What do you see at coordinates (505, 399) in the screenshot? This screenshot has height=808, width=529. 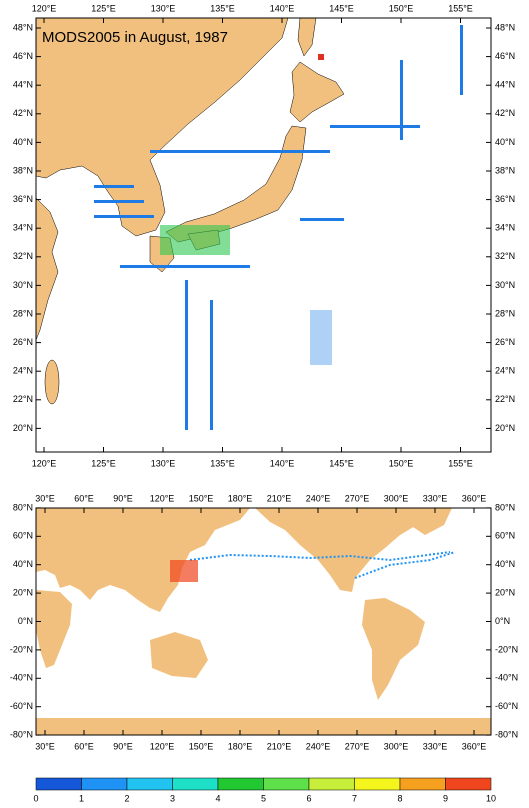 I see `lat-label: 22°N` at bounding box center [505, 399].